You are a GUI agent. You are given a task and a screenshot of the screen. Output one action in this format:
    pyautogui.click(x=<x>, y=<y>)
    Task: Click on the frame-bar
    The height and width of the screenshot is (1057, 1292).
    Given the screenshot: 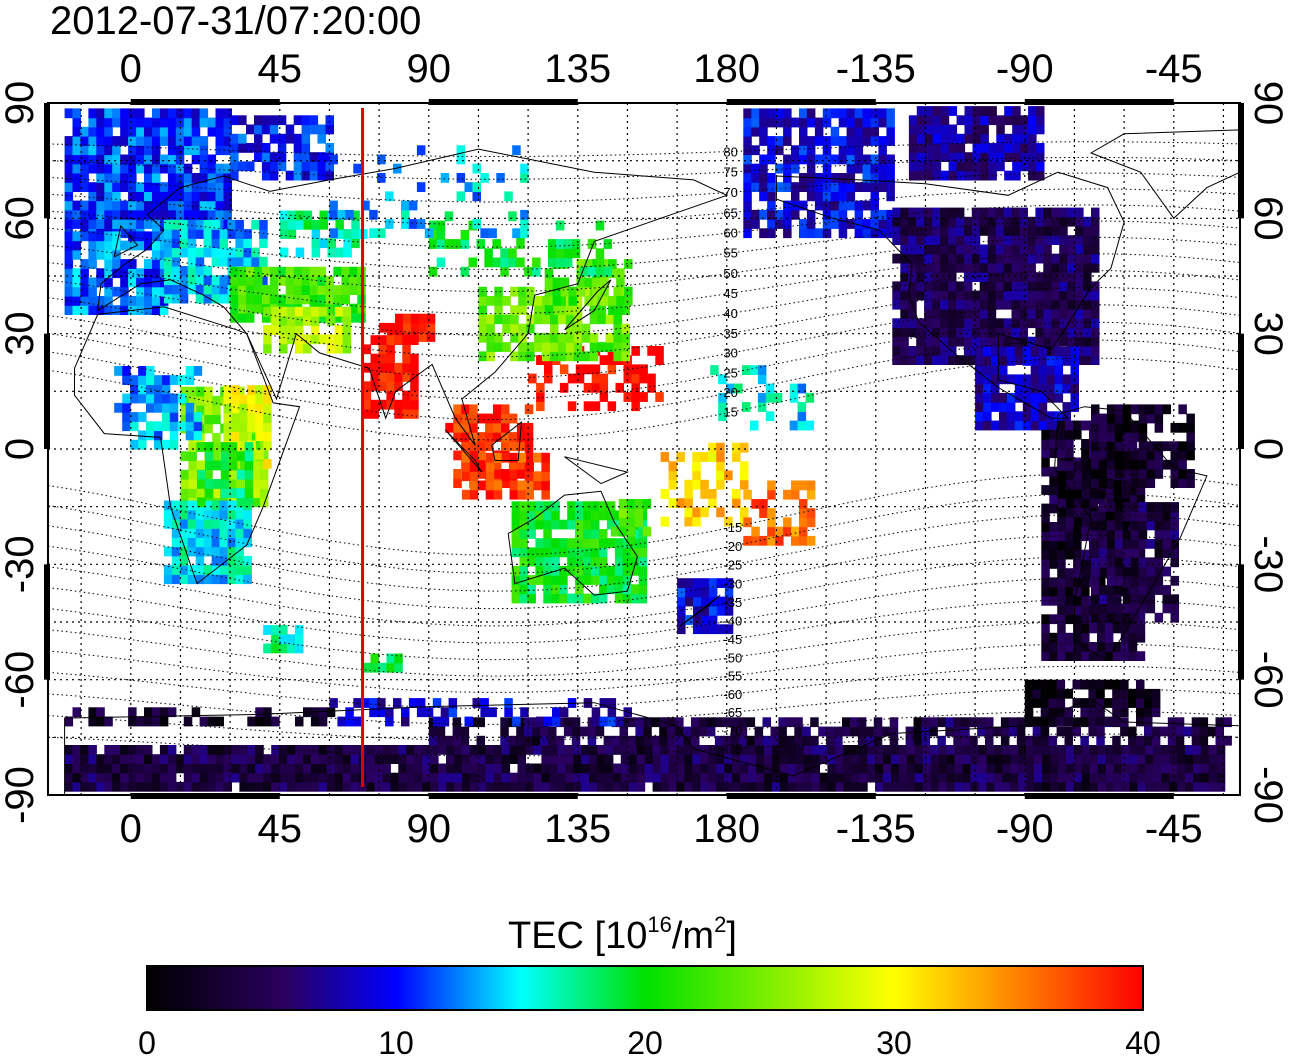 What is the action you would take?
    pyautogui.click(x=1099, y=102)
    